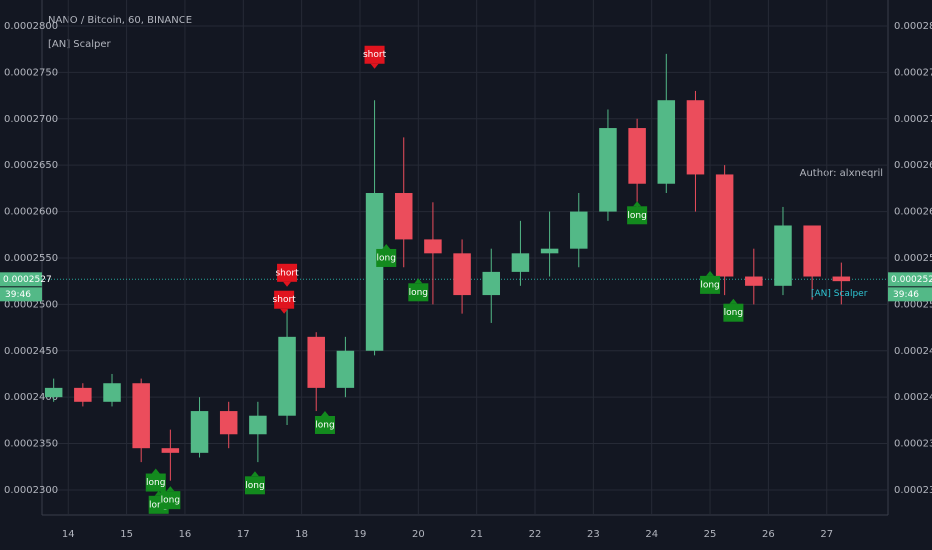 Image resolution: width=932 pixels, height=550 pixels. What do you see at coordinates (768, 534) in the screenshot?
I see `x-tick-label: 26` at bounding box center [768, 534].